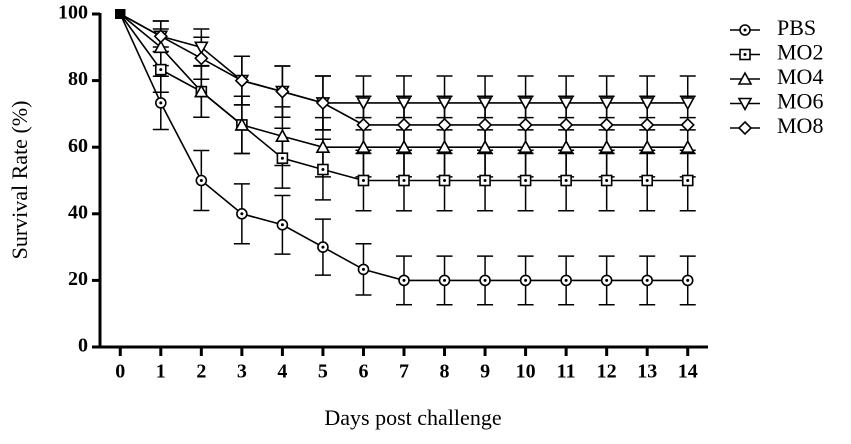 The image size is (851, 444). Describe the element at coordinates (161, 372) in the screenshot. I see `x-tick-label: 1` at that location.